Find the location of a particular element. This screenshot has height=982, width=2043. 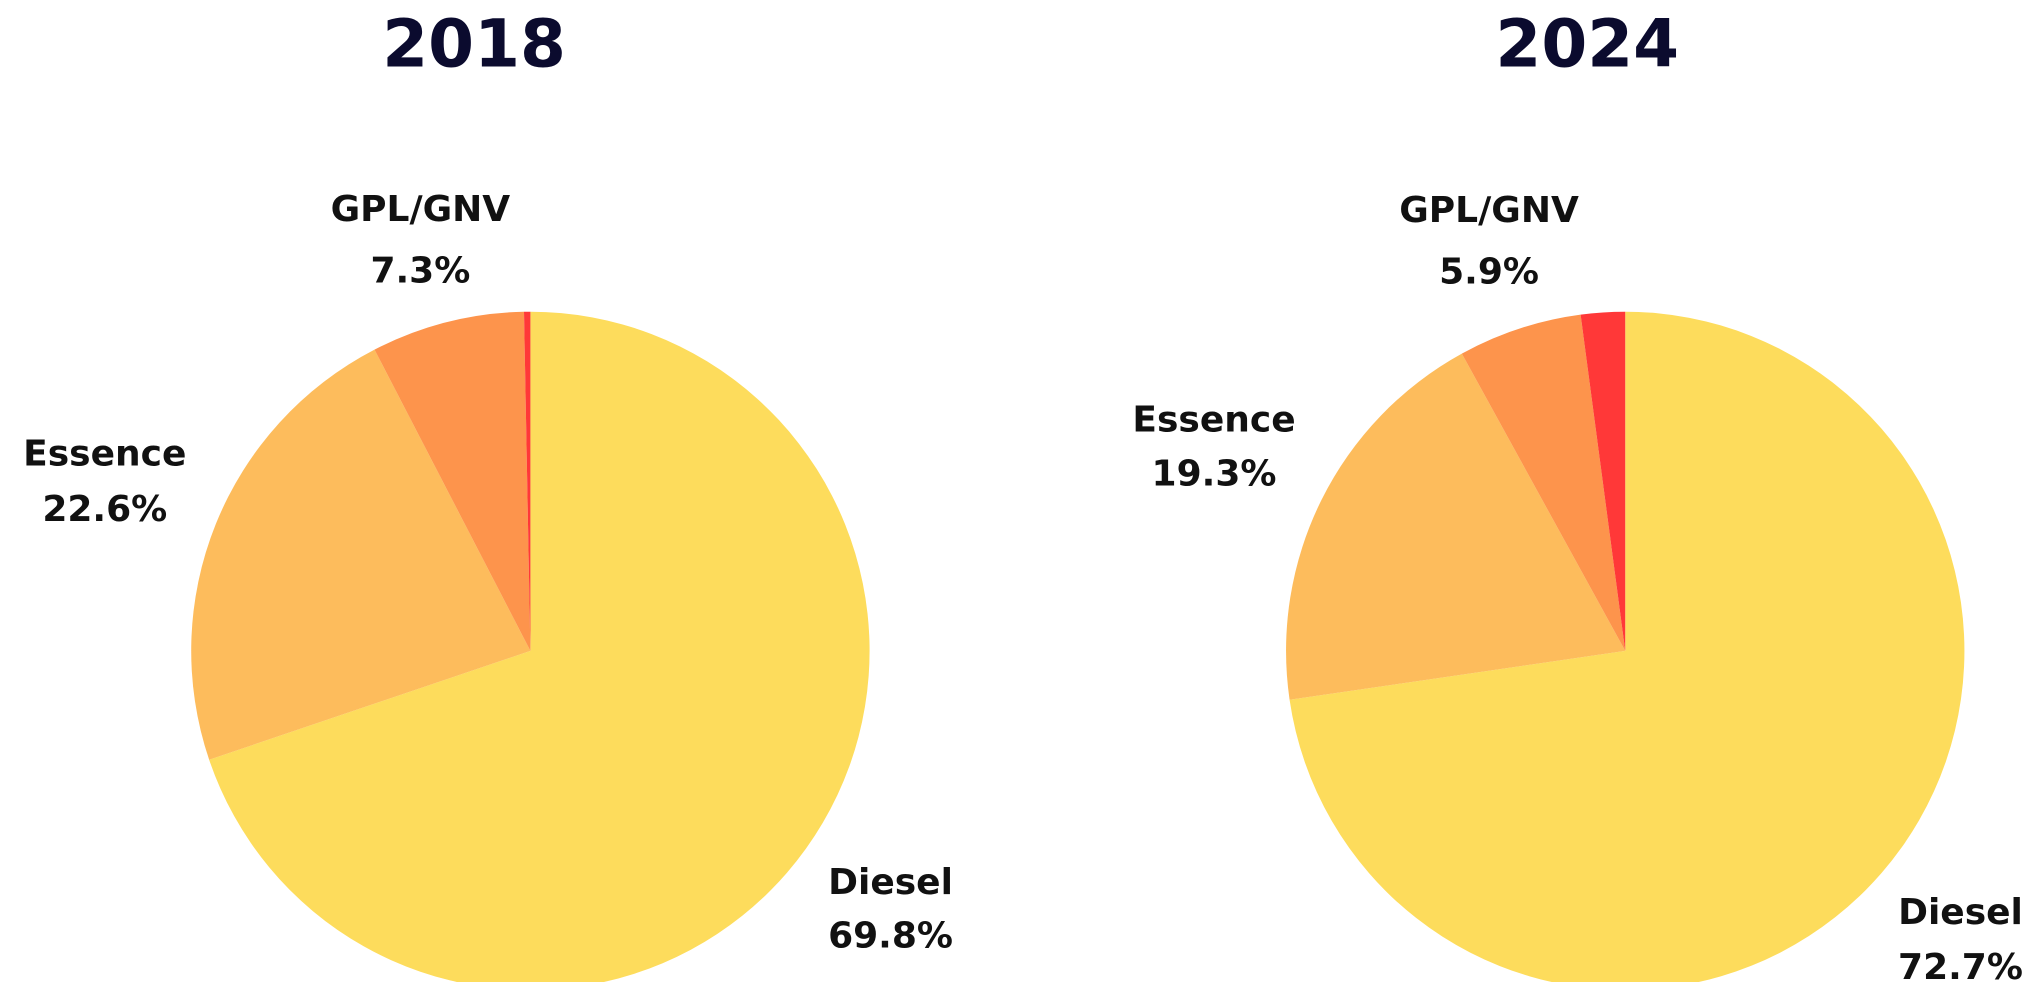

slice-value-label: 19.3% is located at coordinates (1214, 473).